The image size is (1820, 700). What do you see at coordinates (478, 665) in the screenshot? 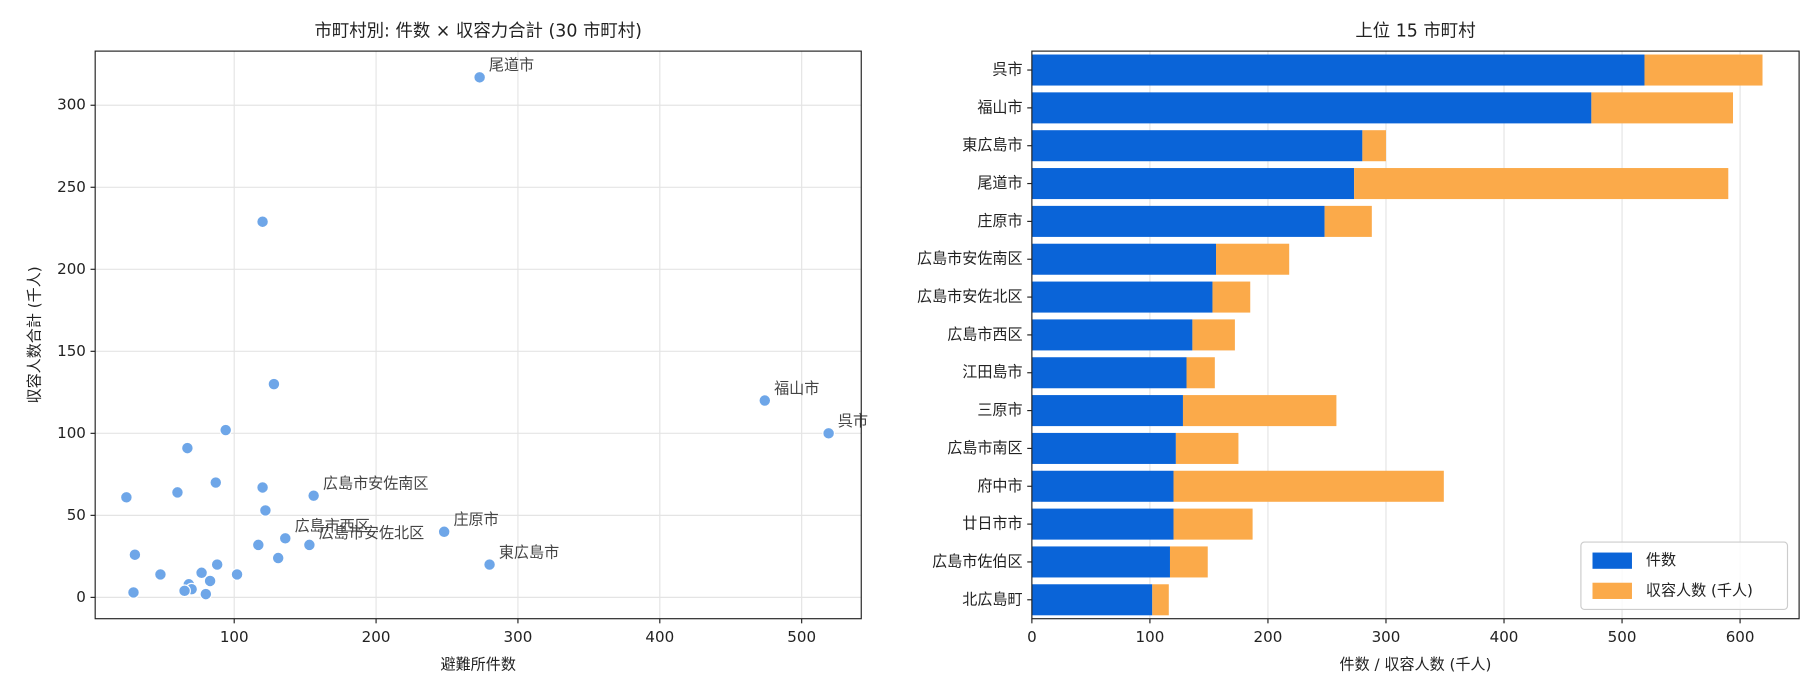
I see `x-axis-label: 避難所件数` at bounding box center [478, 665].